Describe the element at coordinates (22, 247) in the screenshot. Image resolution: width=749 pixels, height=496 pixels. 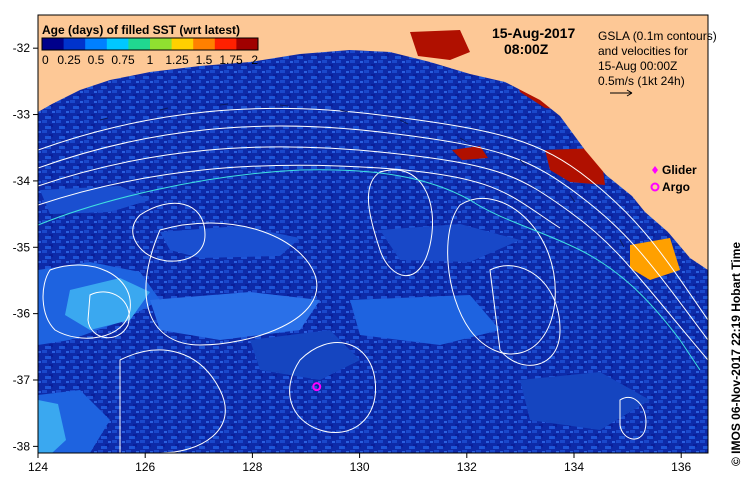
I see `y-tick-label: -35` at that location.